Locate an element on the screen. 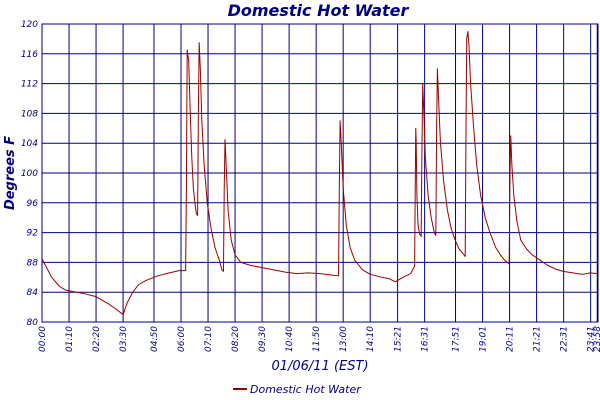 This screenshot has height=400, width=600. x-tick-label: 22:31 is located at coordinates (565, 339).